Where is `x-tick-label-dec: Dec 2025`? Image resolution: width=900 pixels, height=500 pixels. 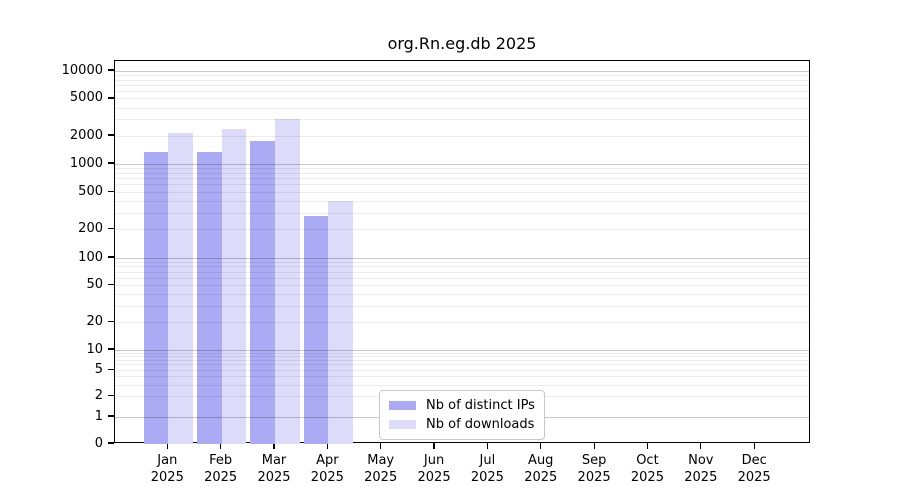
x-tick-label-dec: Dec 2025 is located at coordinates (754, 469).